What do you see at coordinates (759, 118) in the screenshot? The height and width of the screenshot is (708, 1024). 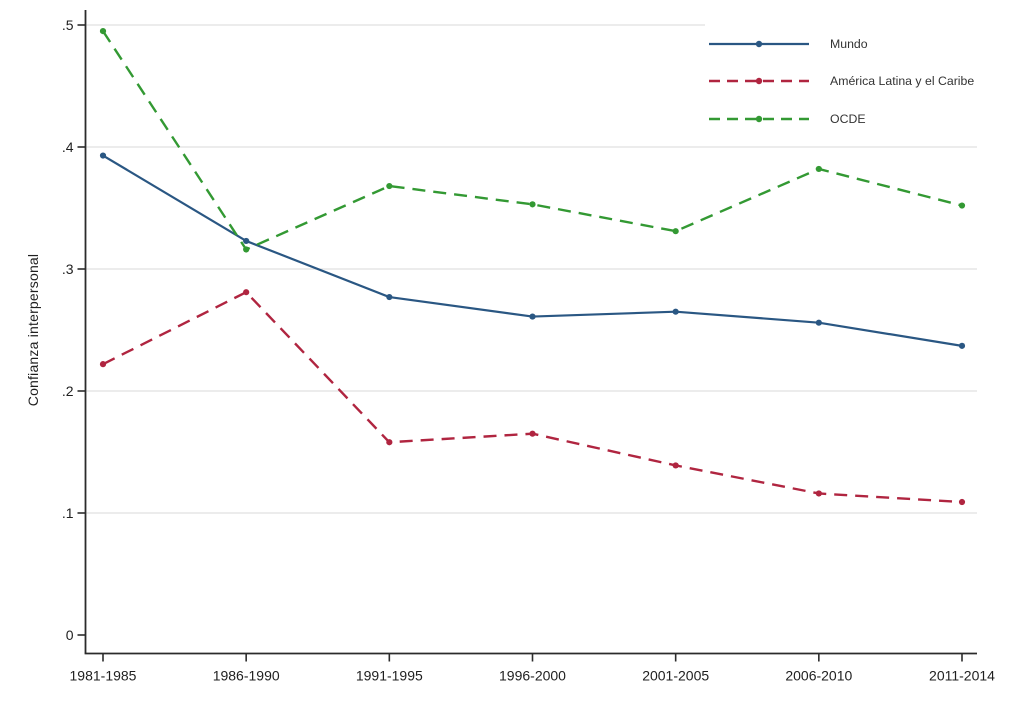 I see `legend-line-sample-ocde` at bounding box center [759, 118].